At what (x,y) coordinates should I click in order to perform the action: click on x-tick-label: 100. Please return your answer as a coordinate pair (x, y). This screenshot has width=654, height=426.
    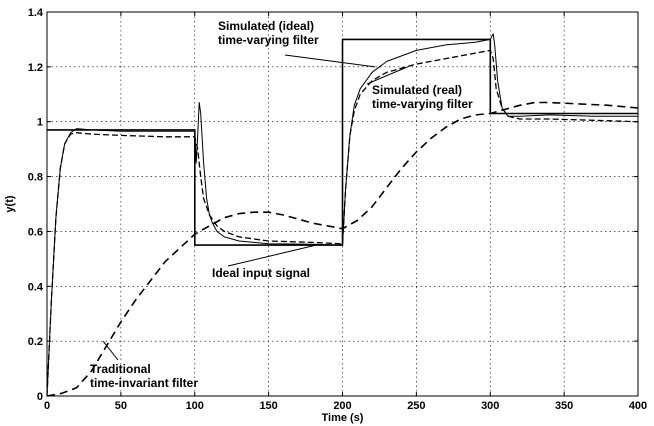
    Looking at the image, I should click on (195, 406).